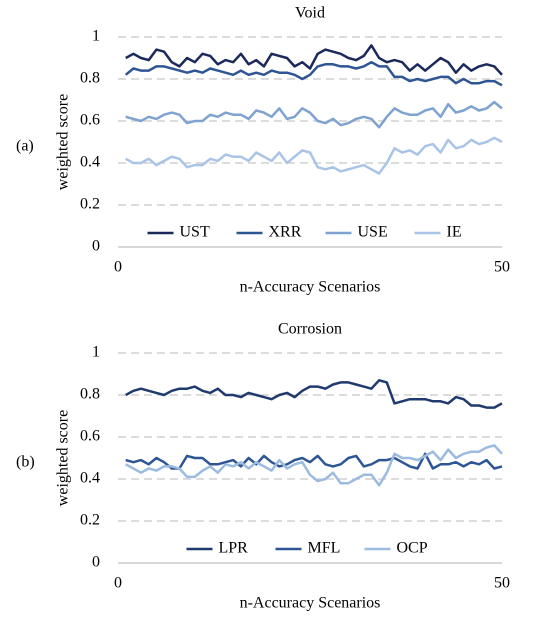  Describe the element at coordinates (310, 329) in the screenshot. I see `chart-title: Corrosion` at that location.